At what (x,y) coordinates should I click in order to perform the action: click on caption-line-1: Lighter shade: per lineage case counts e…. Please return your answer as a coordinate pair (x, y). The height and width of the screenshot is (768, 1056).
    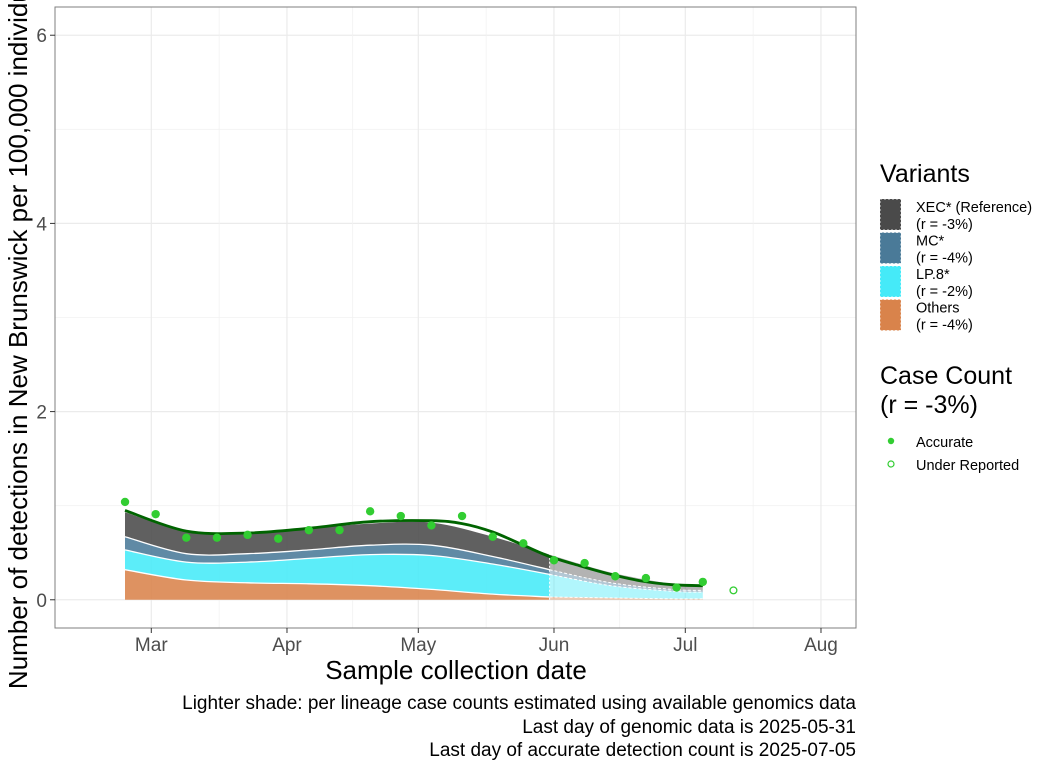
    Looking at the image, I should click on (519, 703).